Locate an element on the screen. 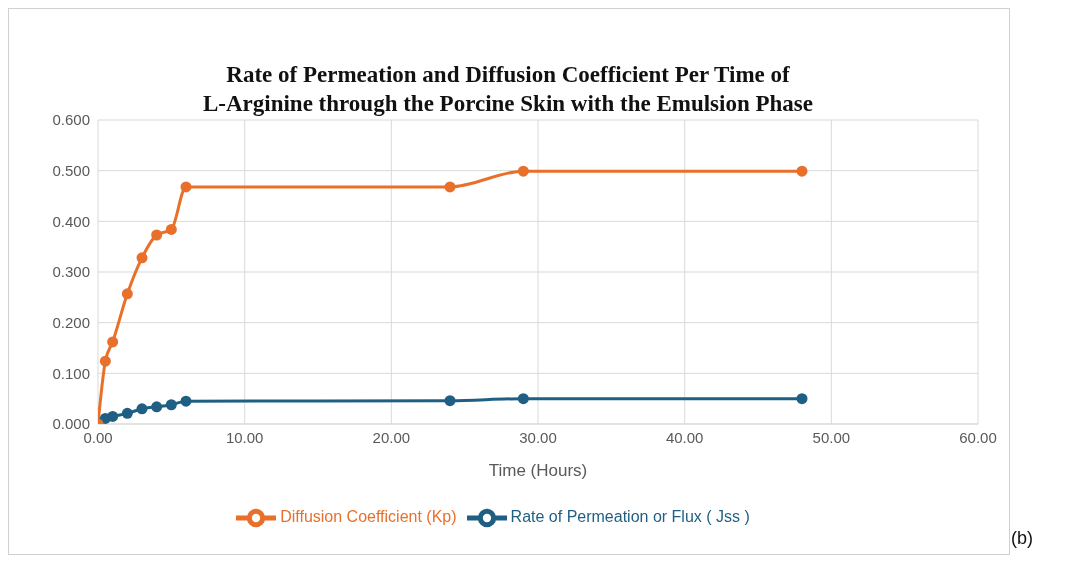  y-tick-label: 0.100 is located at coordinates (71, 373).